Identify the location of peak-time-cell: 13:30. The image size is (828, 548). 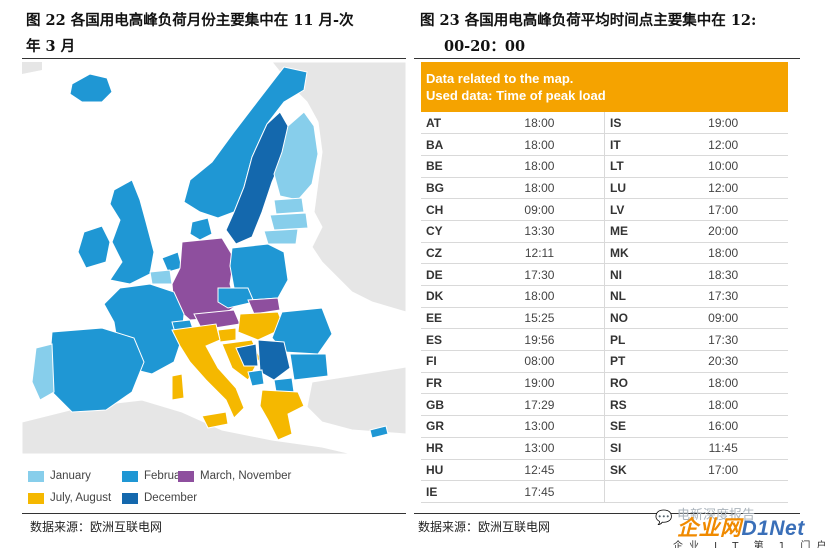
(539, 231).